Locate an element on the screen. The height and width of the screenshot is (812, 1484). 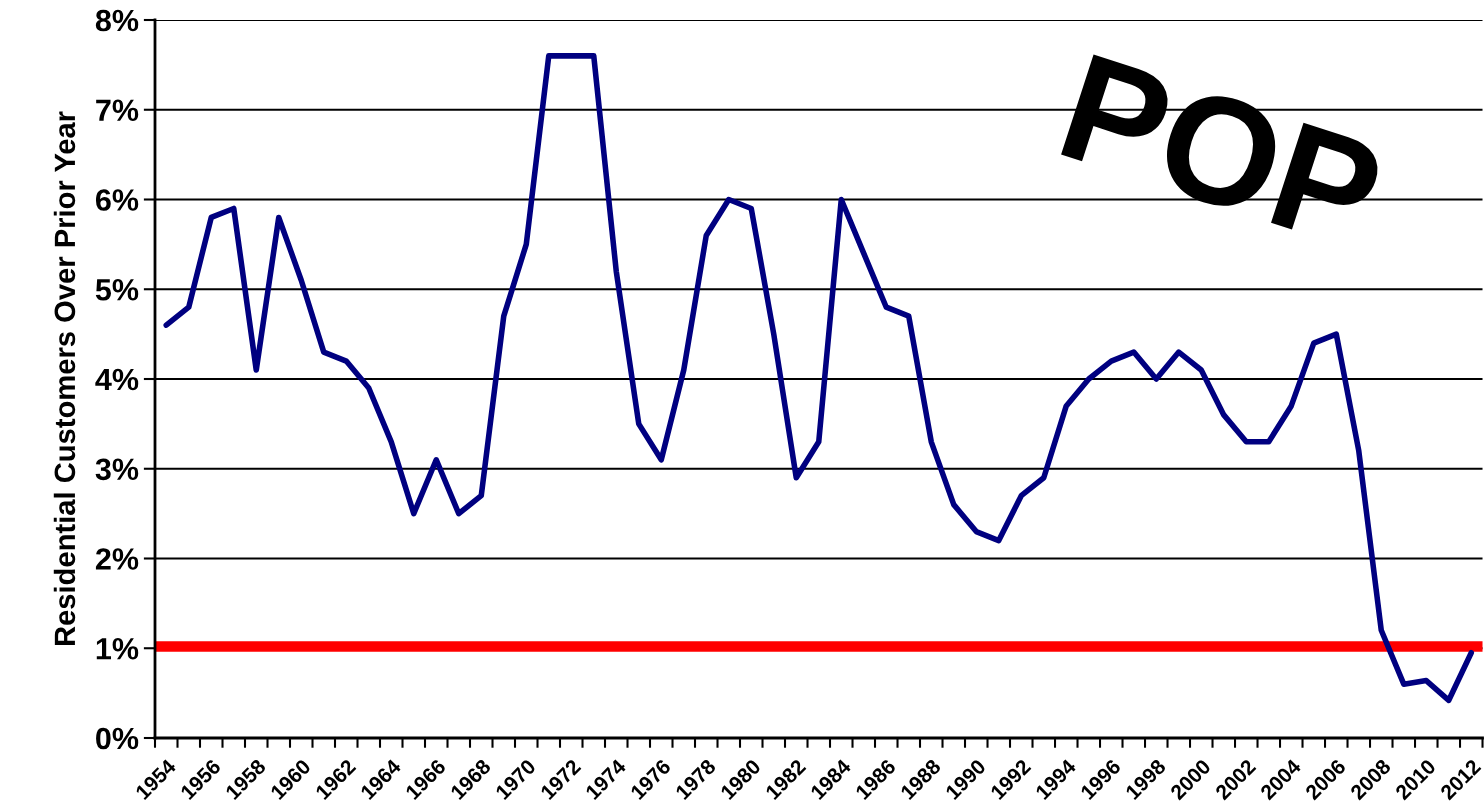
y-tick-label: 0% is located at coordinates (117, 738).